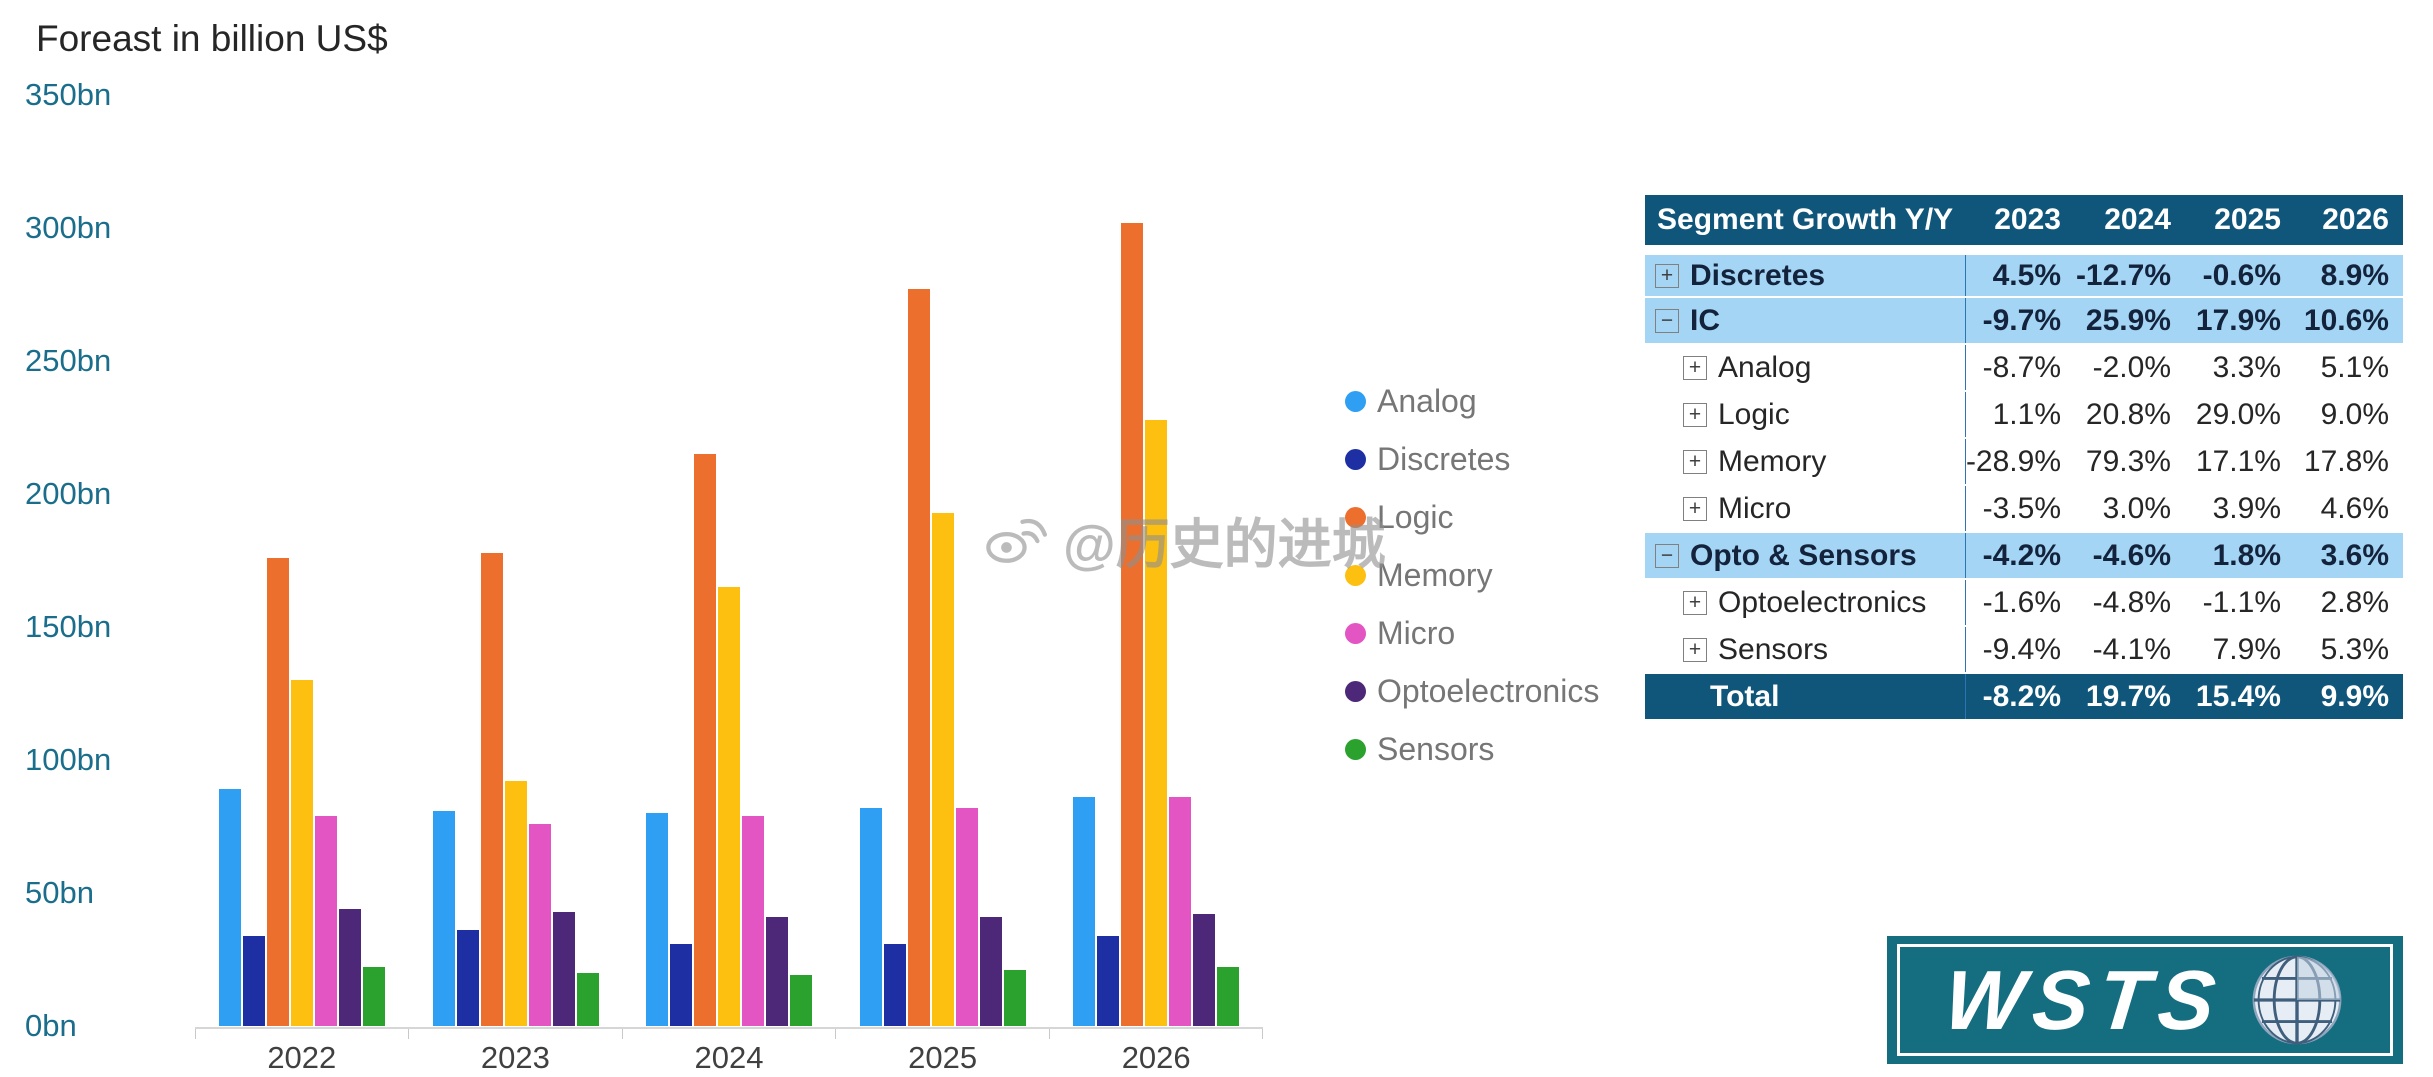 This screenshot has width=2433, height=1077. I want to click on table-row-ic: − IC -9.7% 25.9% 17.9% 10.6%, so click(2024, 321).